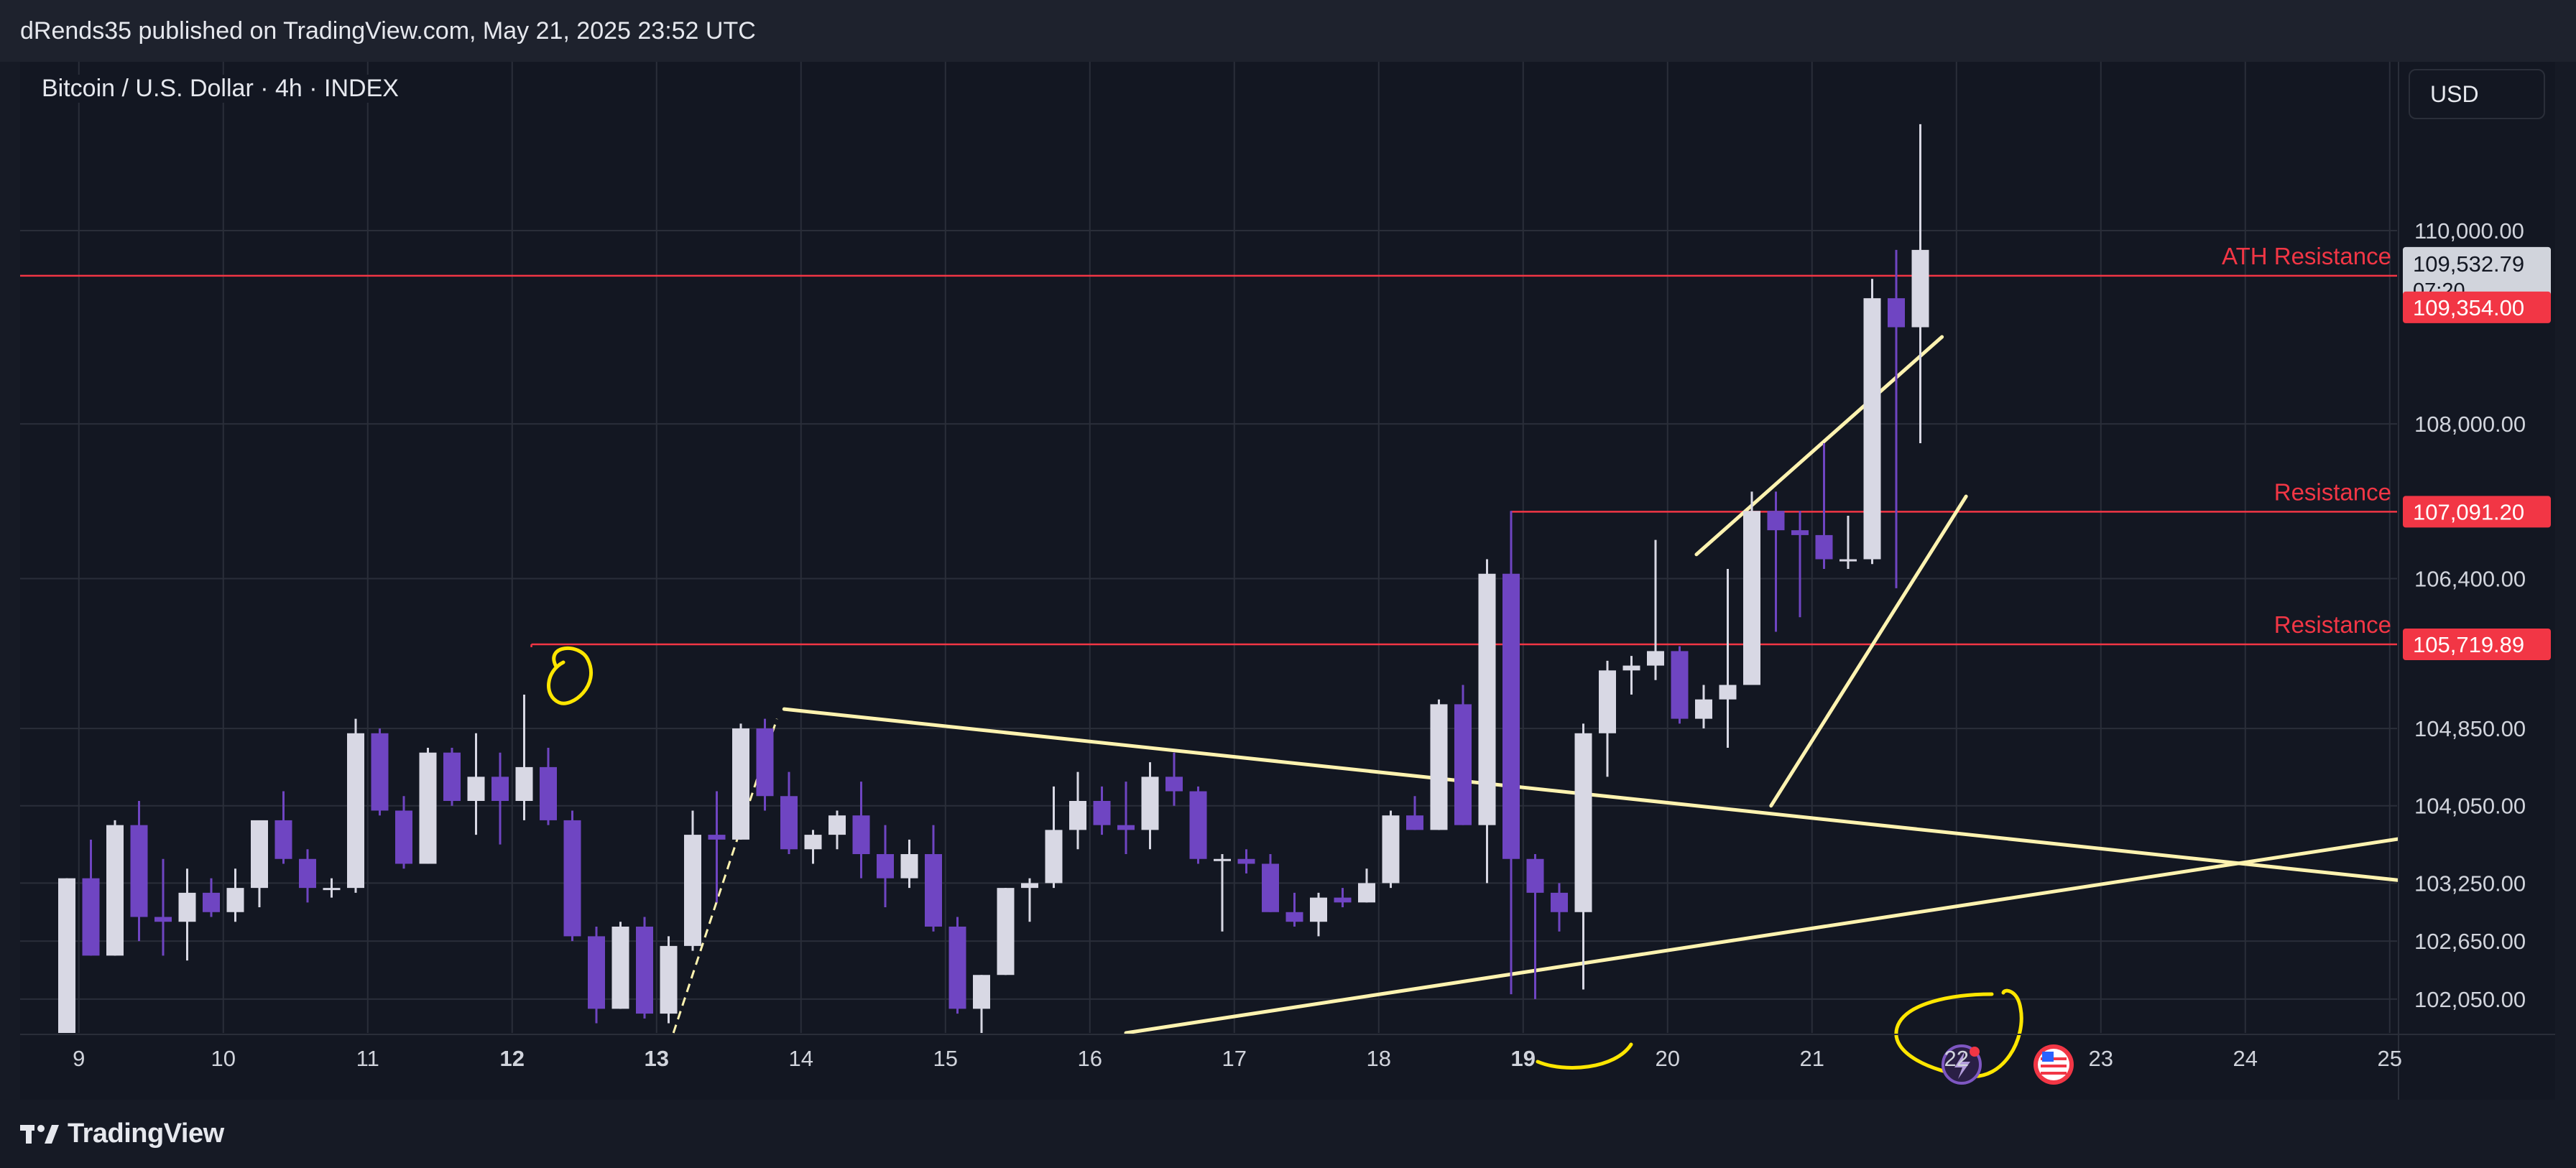 Image resolution: width=2576 pixels, height=1168 pixels. I want to click on time-tick-label: 17, so click(1234, 1058).